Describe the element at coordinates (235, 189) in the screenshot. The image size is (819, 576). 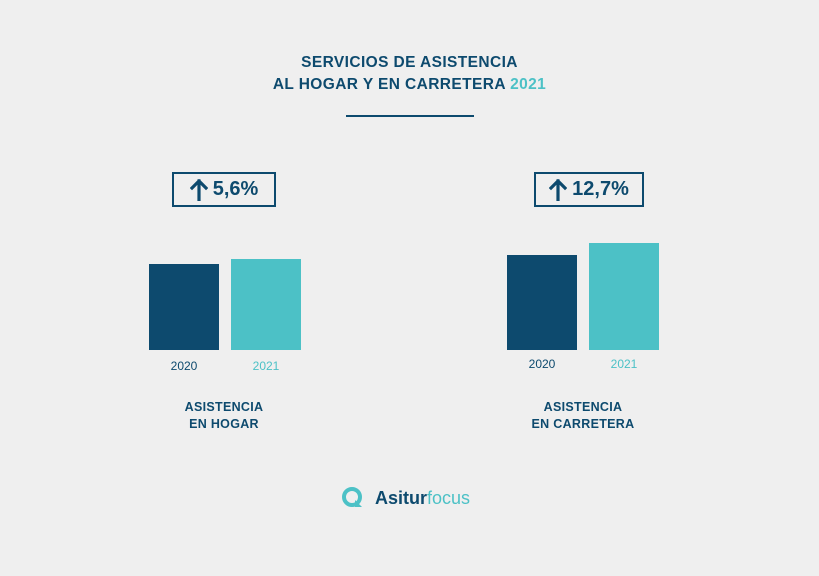
I see `change-label: 5,6%` at that location.